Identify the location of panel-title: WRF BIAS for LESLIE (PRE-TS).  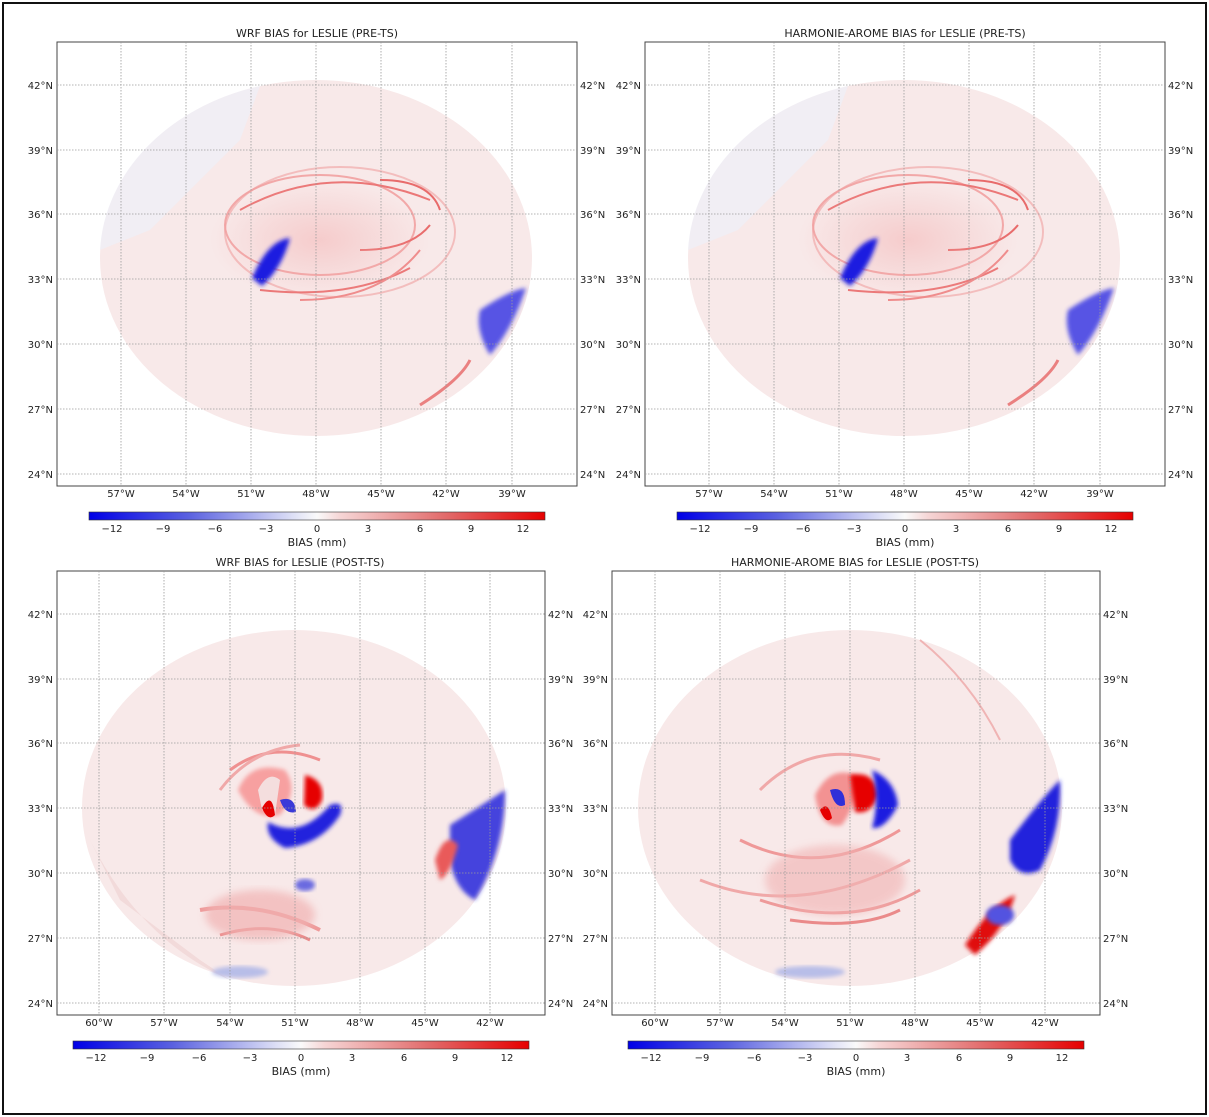
(317, 33).